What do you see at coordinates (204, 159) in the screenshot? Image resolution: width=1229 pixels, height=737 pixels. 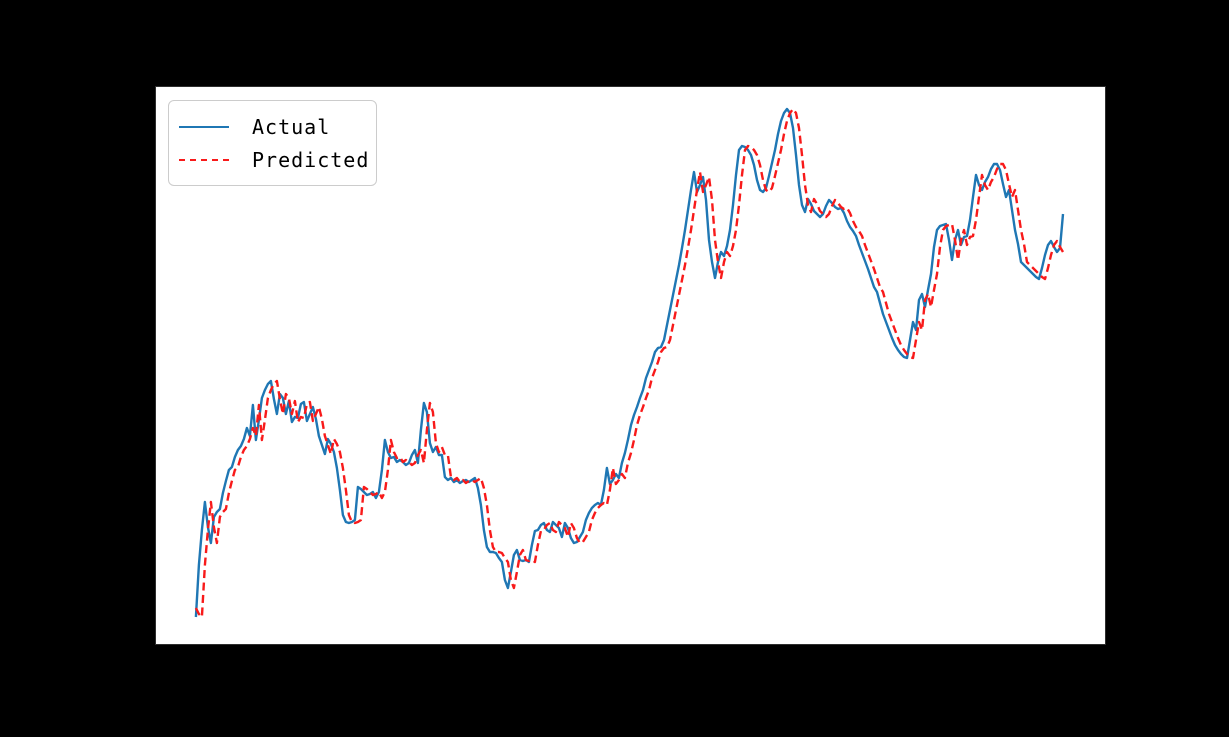 I see `predicted-line-sample-icon` at bounding box center [204, 159].